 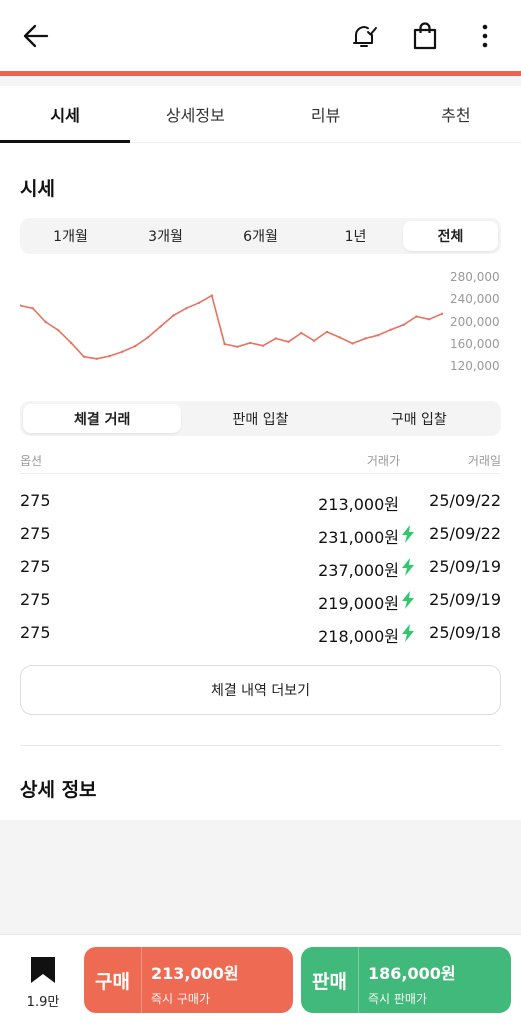 I want to click on shopping-bag-icon, so click(x=425, y=36).